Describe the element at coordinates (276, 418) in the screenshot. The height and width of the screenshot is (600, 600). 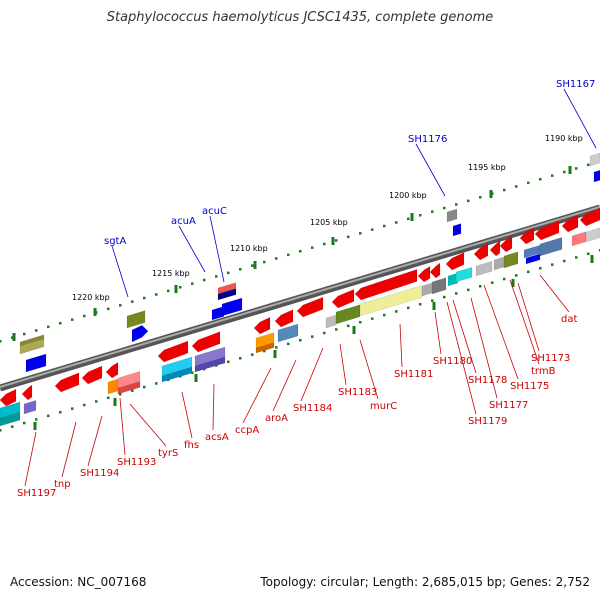
I see `gene-label: aroA` at that location.